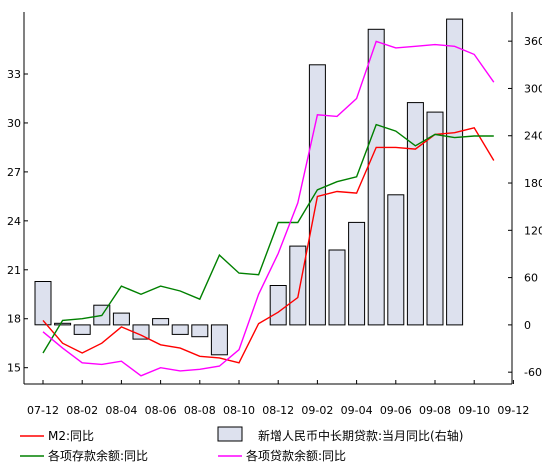  Describe the element at coordinates (82, 410) in the screenshot. I see `x-tick-label-1: 08-02` at that location.